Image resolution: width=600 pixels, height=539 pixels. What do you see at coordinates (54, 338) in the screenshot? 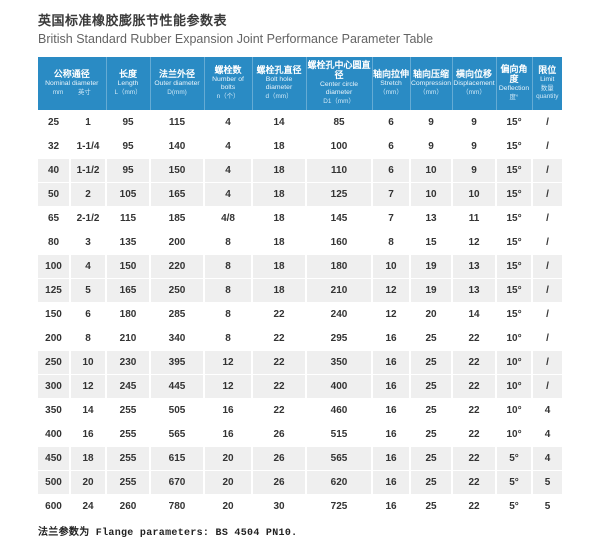
I see `table-cell: 200` at bounding box center [54, 338].